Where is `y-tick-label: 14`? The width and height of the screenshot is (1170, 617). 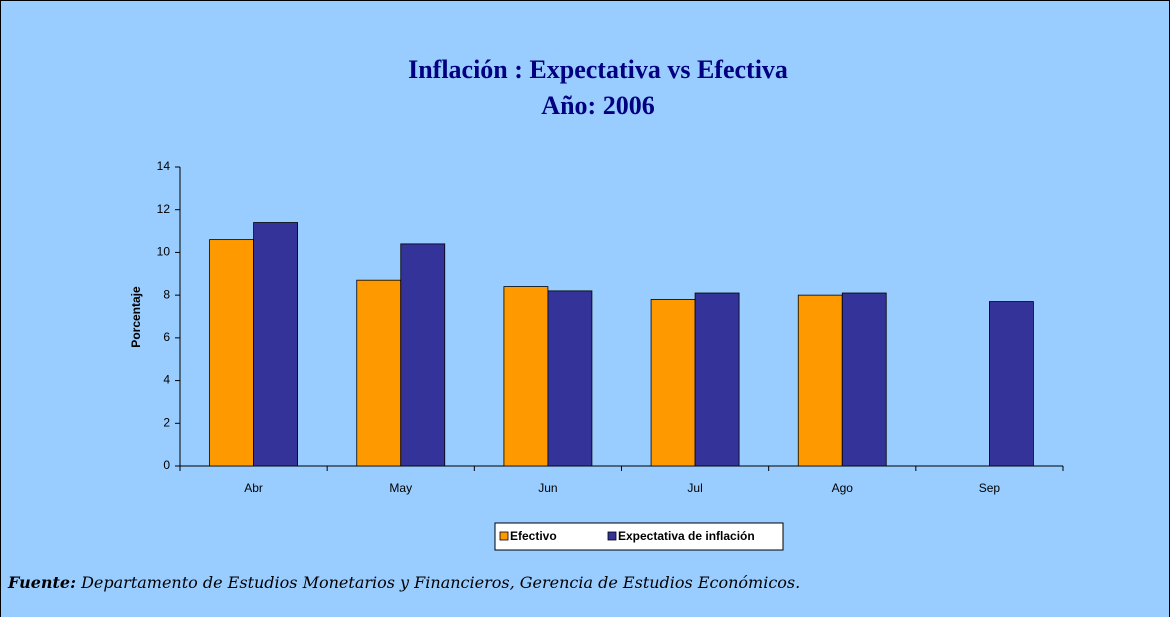 y-tick-label: 14 is located at coordinates (164, 166).